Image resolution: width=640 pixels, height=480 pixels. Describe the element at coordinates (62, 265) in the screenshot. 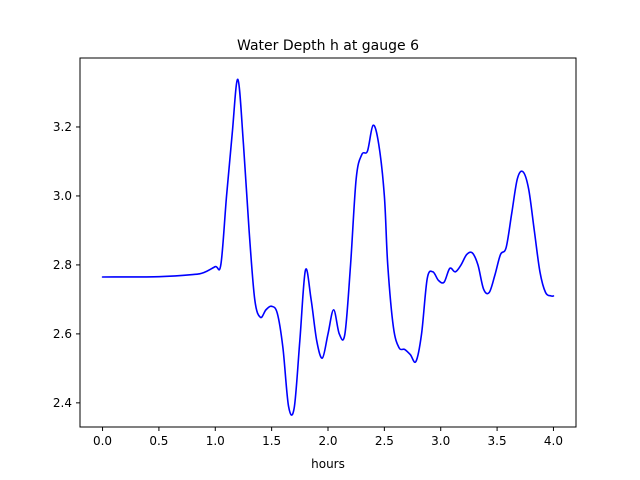

I see `y-tick-label: 2.8` at that location.